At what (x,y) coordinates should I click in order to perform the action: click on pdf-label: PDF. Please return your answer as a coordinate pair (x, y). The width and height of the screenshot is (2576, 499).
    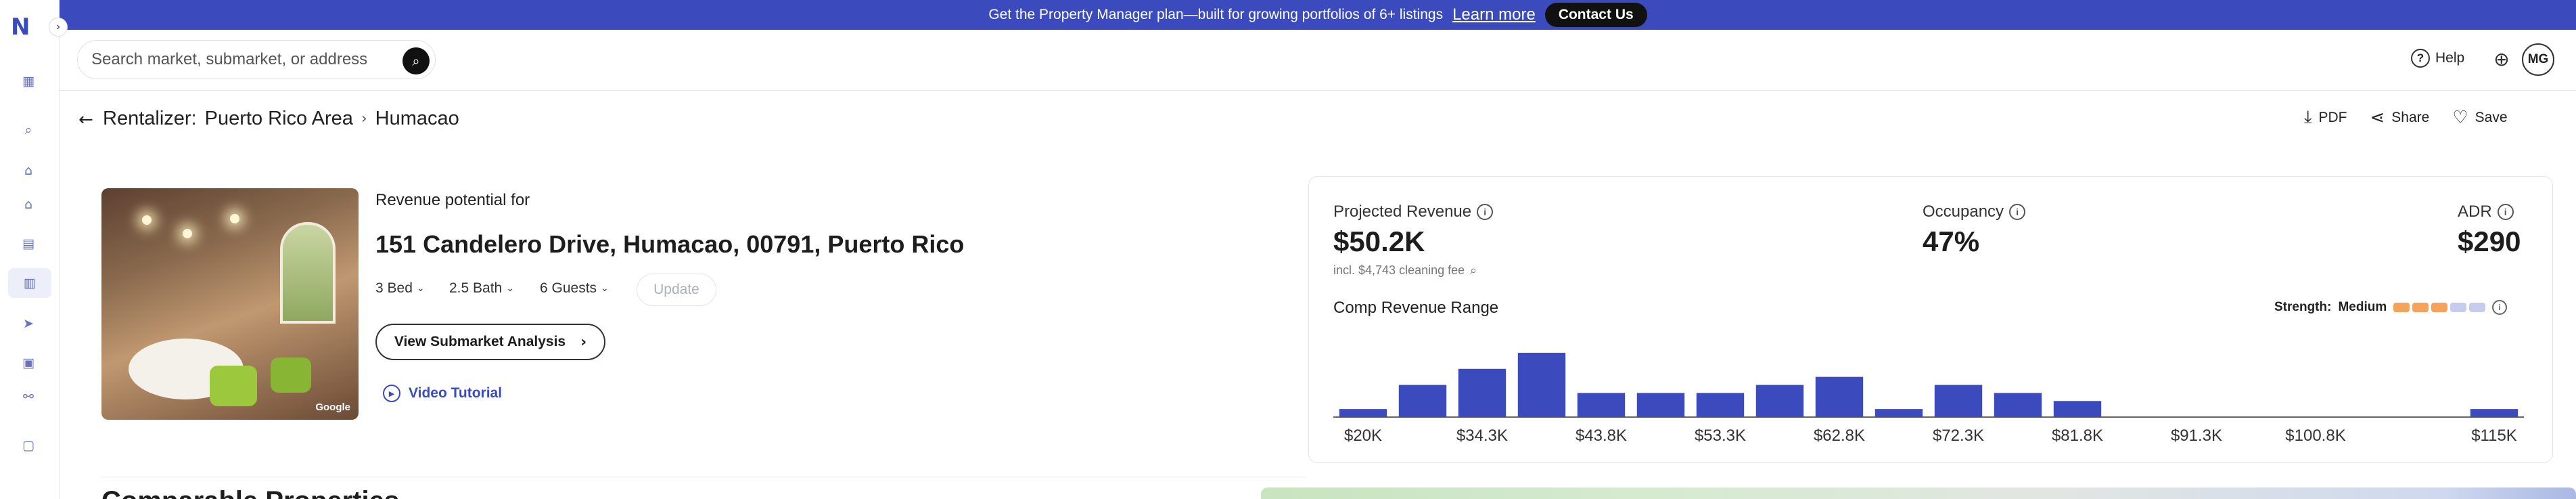
    Looking at the image, I should click on (2332, 117).